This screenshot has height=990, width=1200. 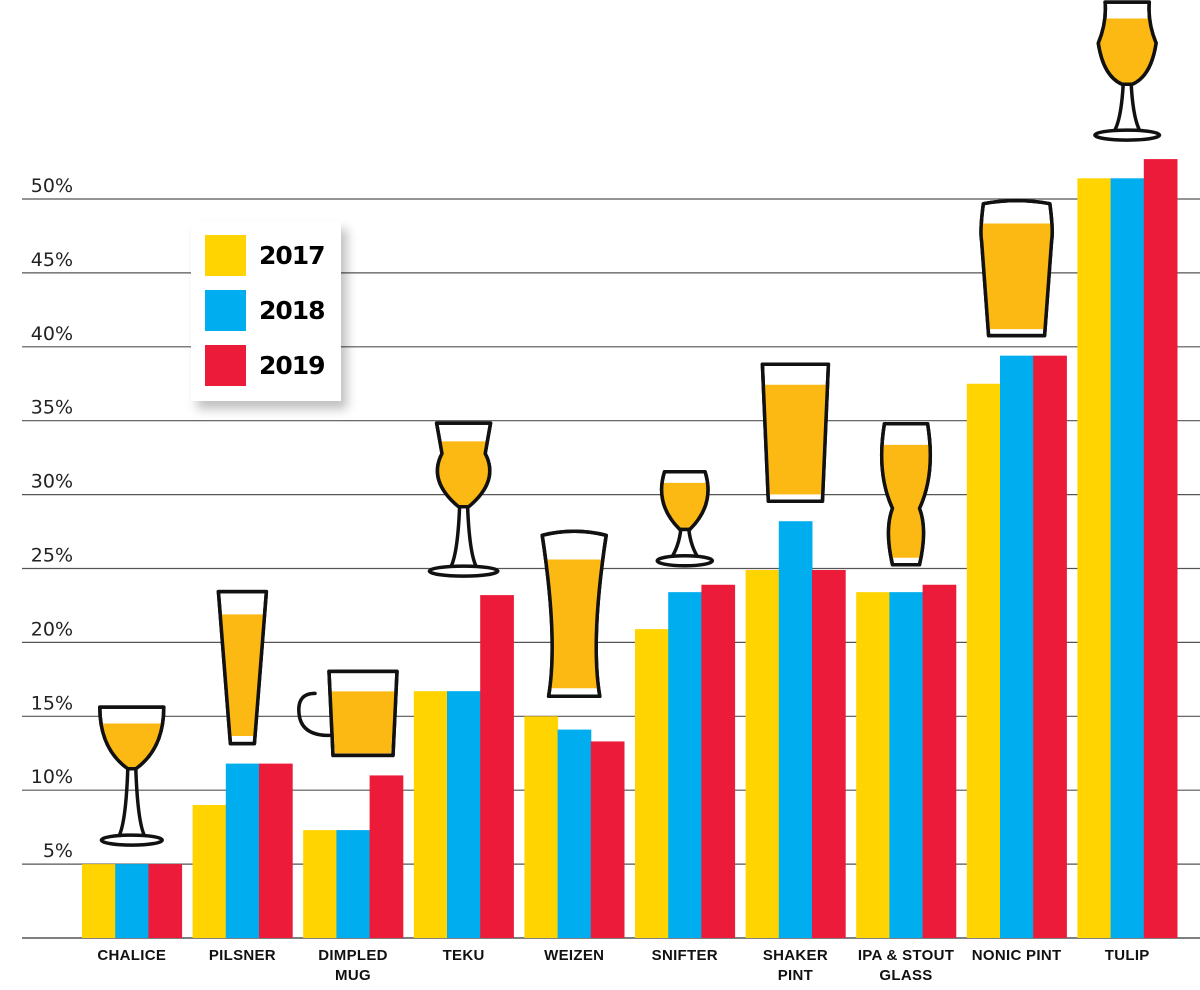 I want to click on tulip-glass-icon, so click(x=1127, y=71).